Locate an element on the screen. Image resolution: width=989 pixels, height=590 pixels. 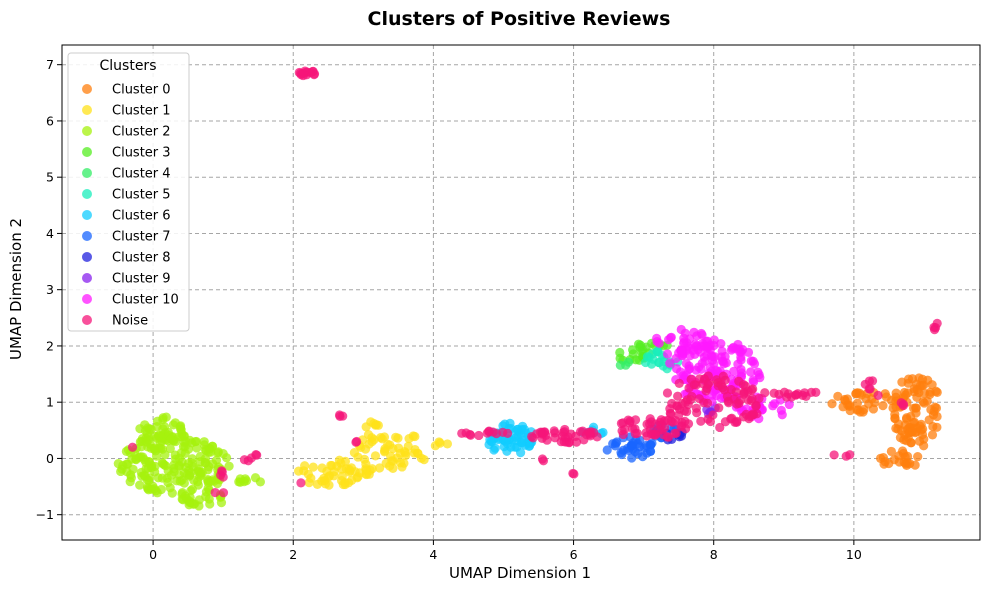
legend-label: Noise is located at coordinates (130, 321).